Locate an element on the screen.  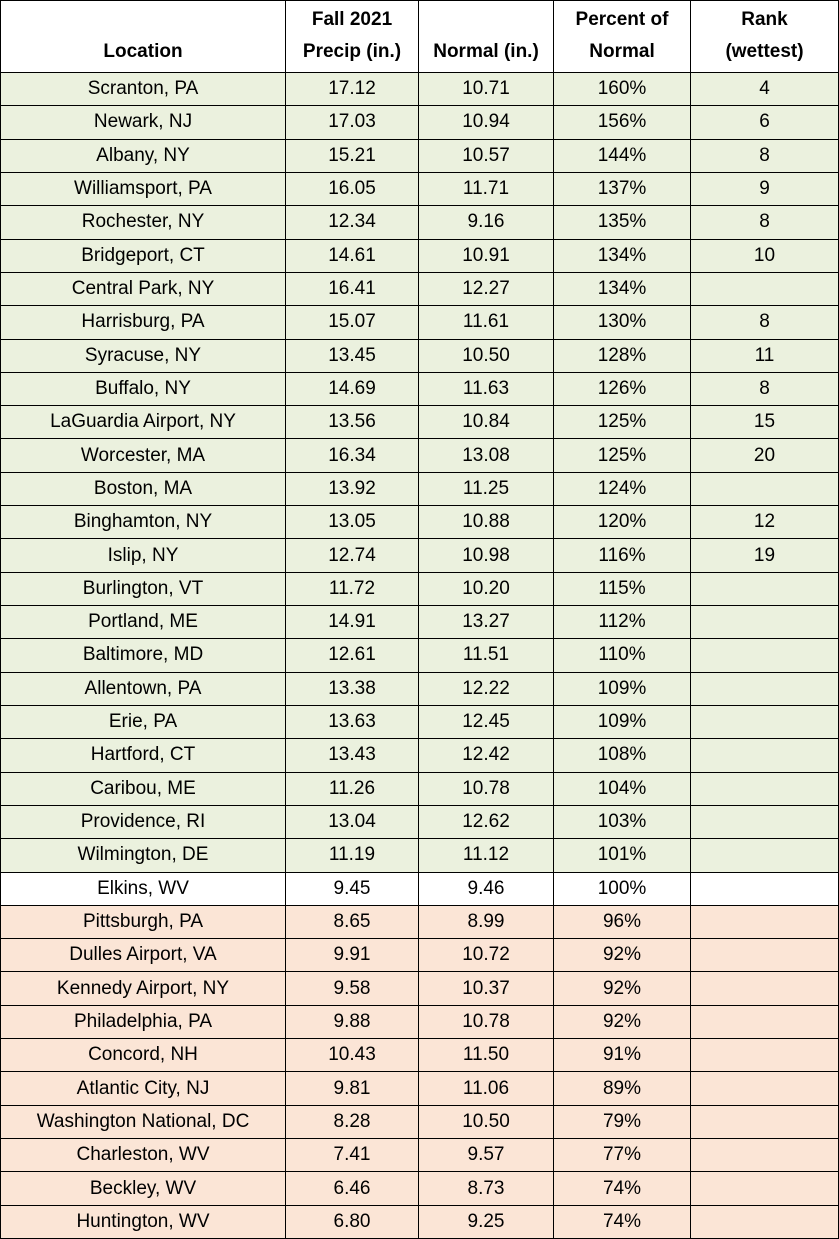
header-cell: Rank (wettest) is located at coordinates (764, 36).